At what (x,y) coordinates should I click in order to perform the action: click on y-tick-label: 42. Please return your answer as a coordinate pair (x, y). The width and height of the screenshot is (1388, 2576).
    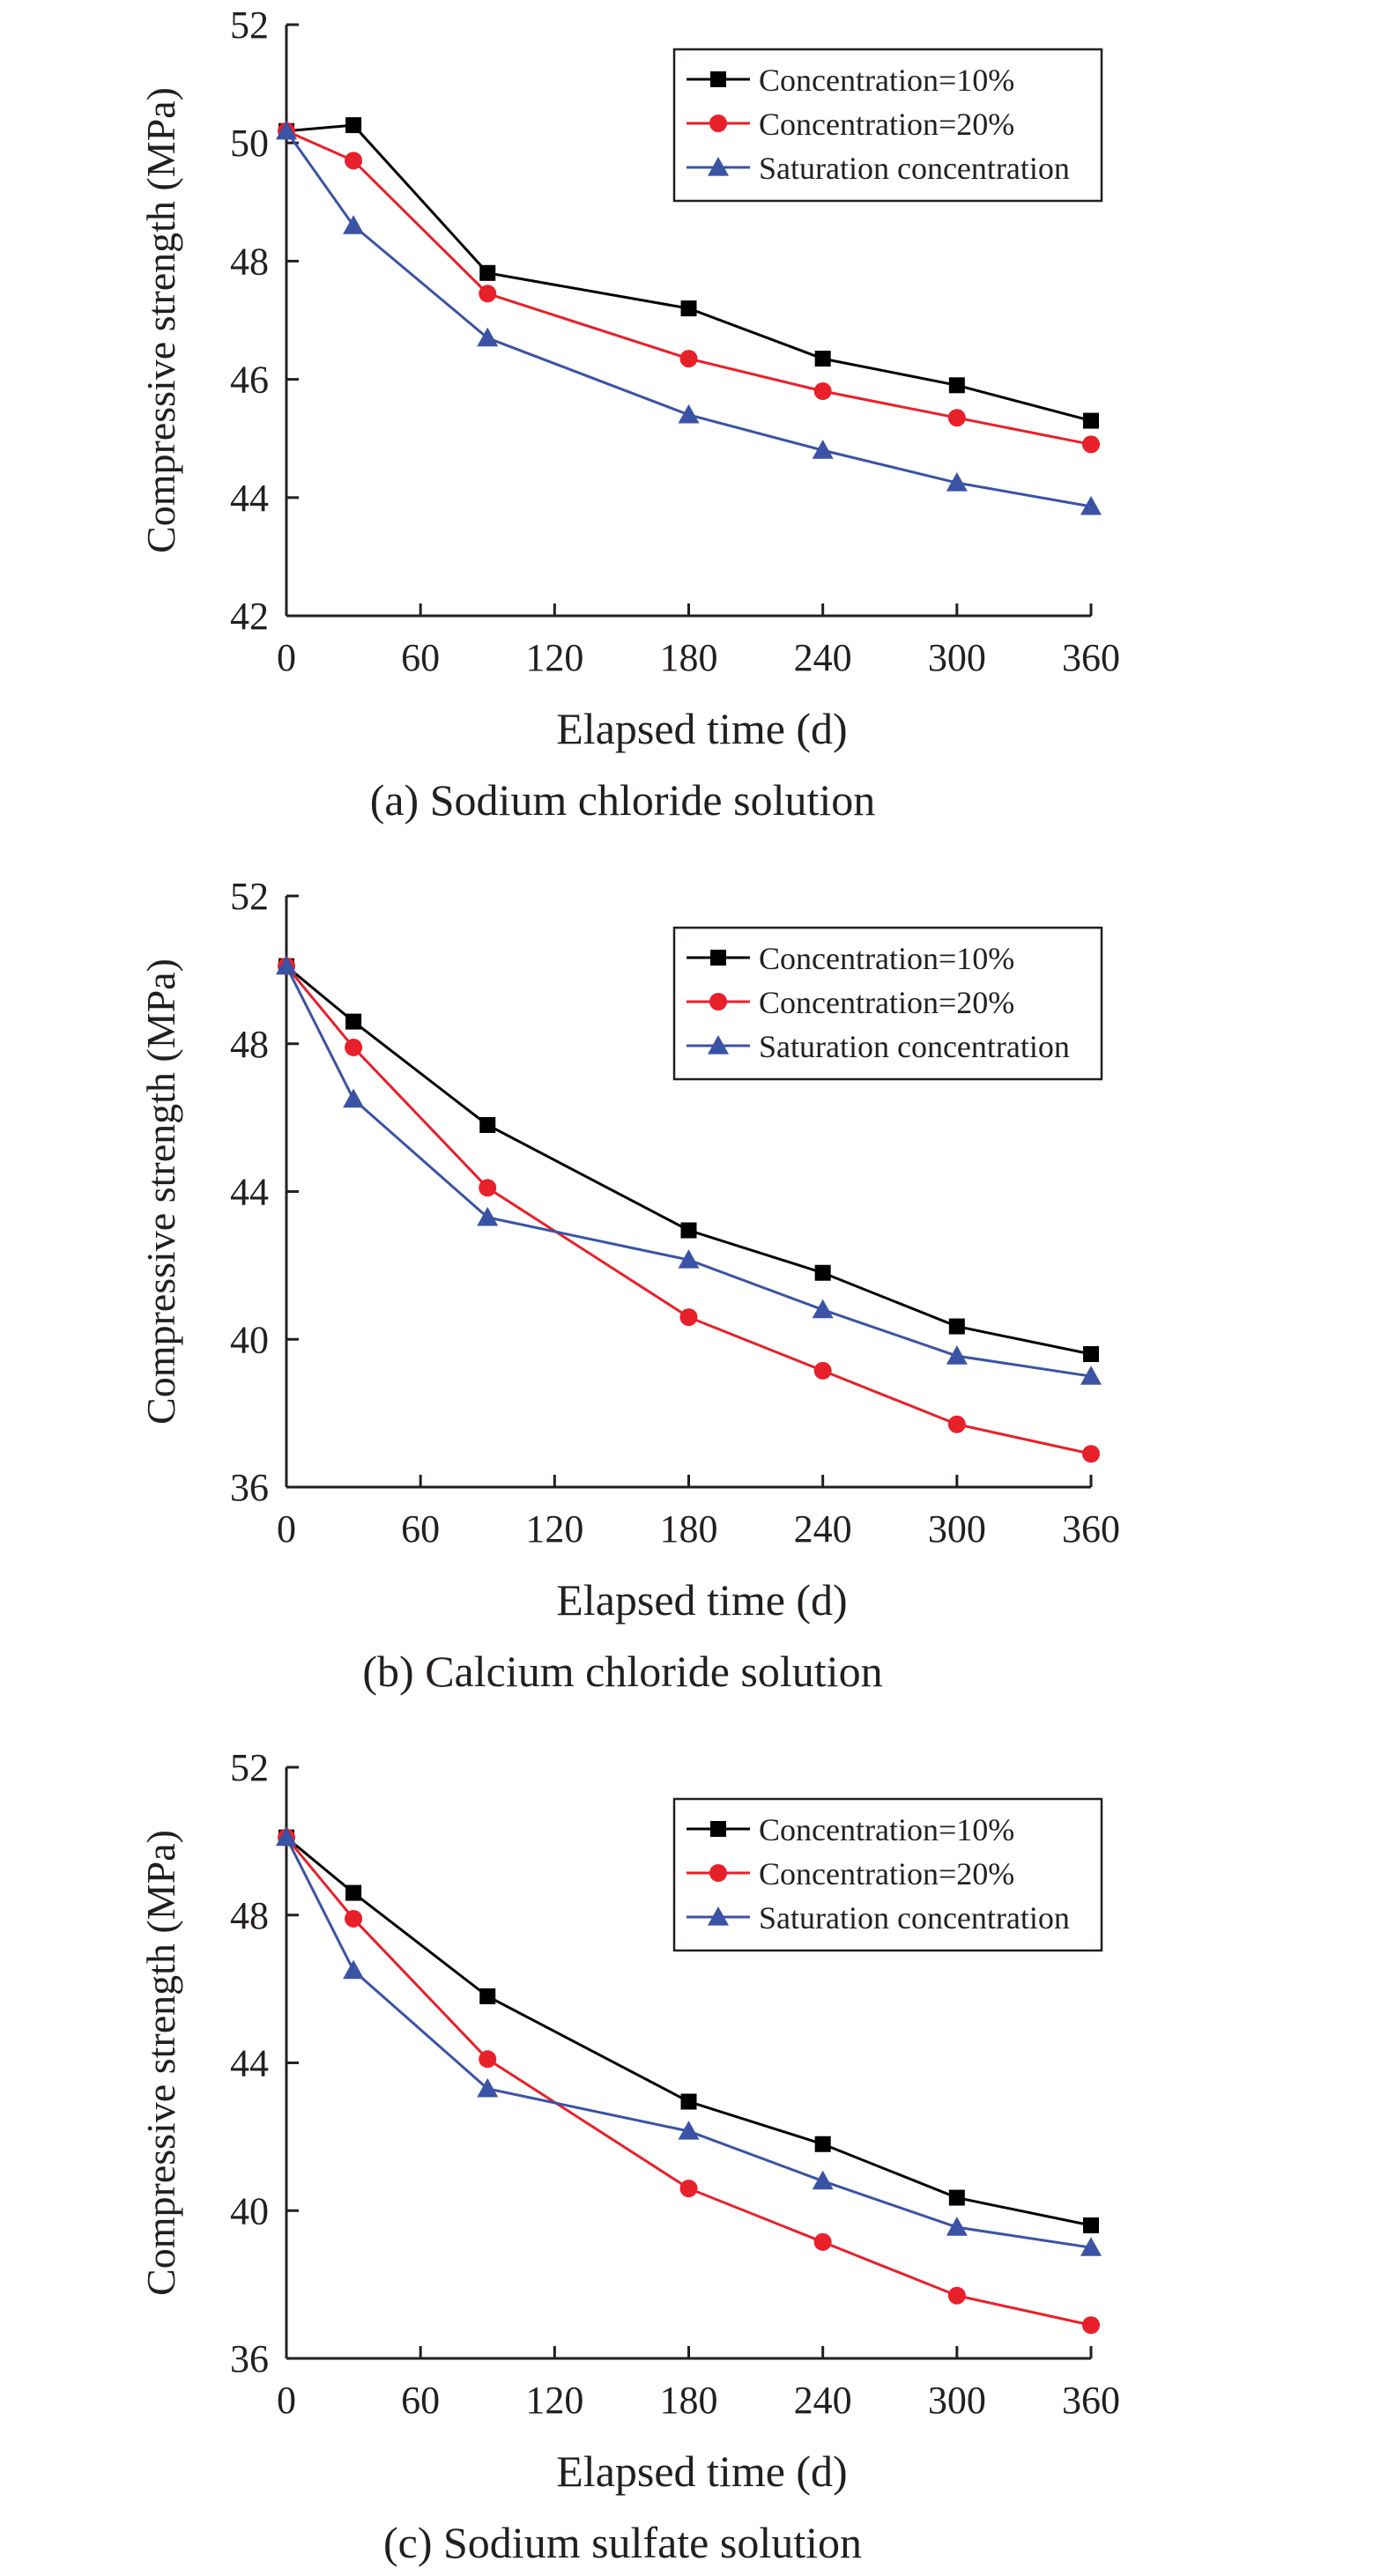
    Looking at the image, I should click on (249, 616).